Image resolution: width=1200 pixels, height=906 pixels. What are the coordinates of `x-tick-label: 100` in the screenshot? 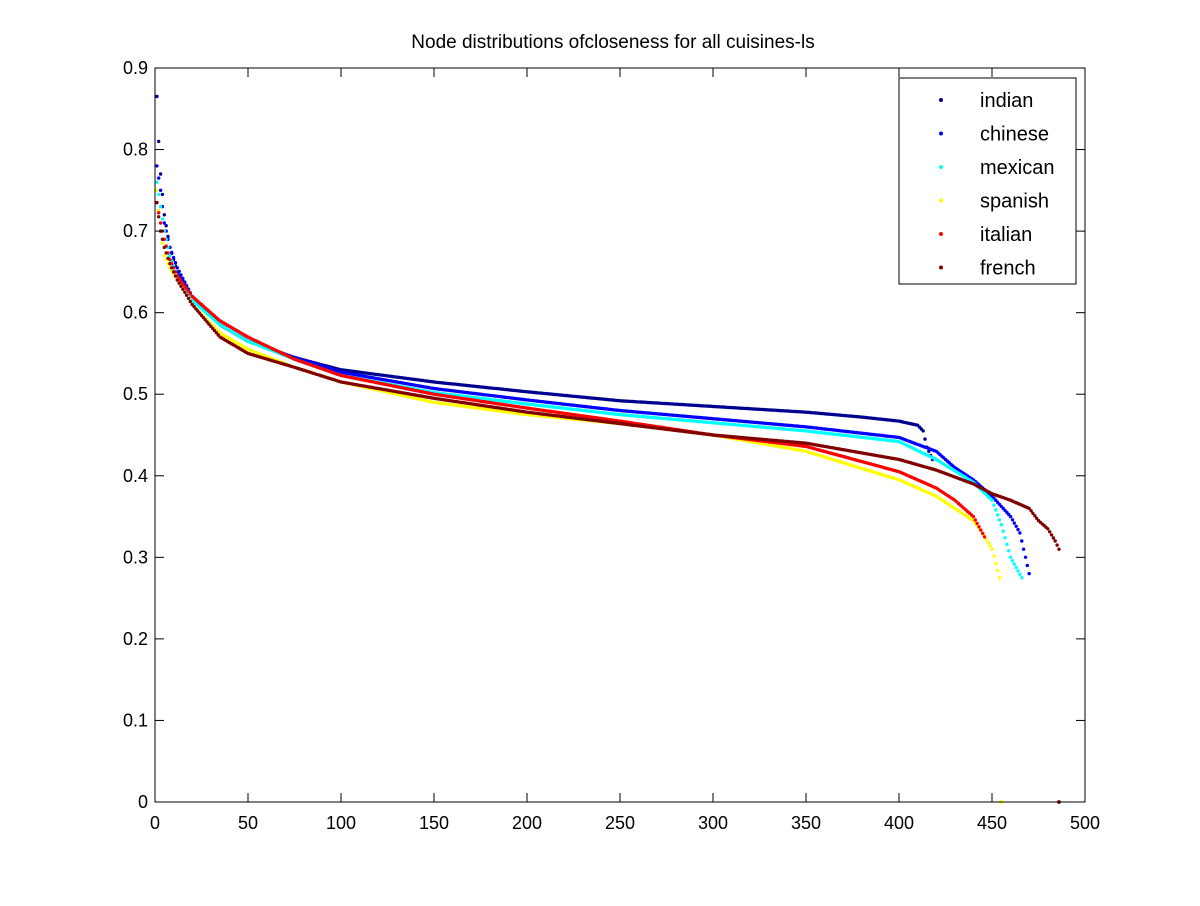 It's located at (341, 823).